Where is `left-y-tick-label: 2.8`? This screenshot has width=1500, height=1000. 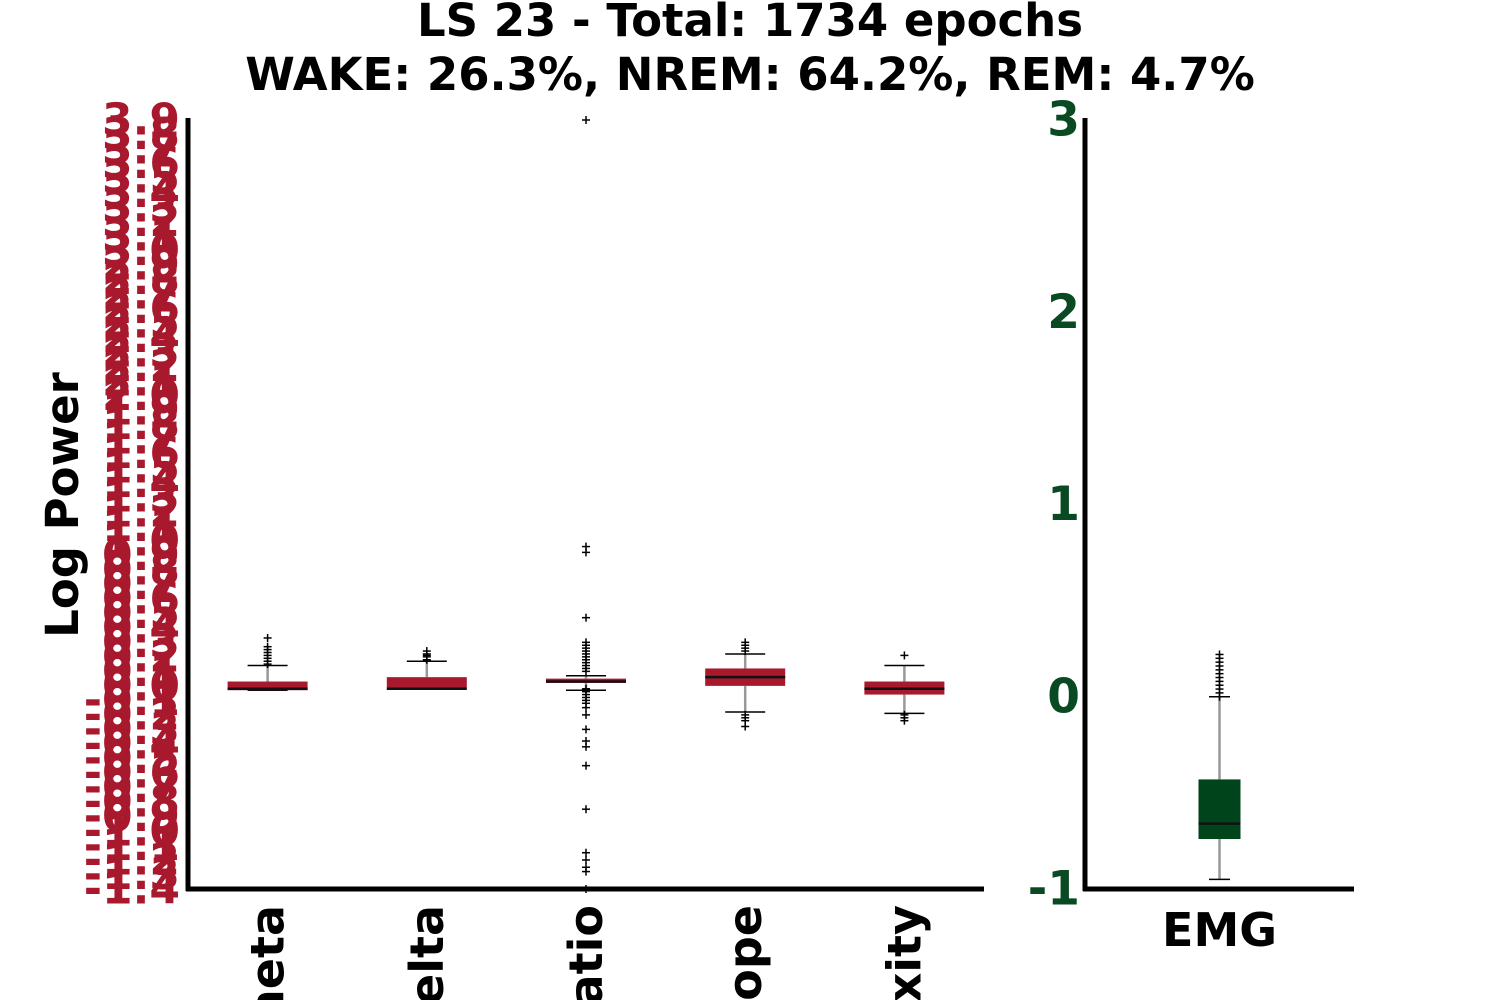
left-y-tick-label: 2.8 is located at coordinates (141, 279).